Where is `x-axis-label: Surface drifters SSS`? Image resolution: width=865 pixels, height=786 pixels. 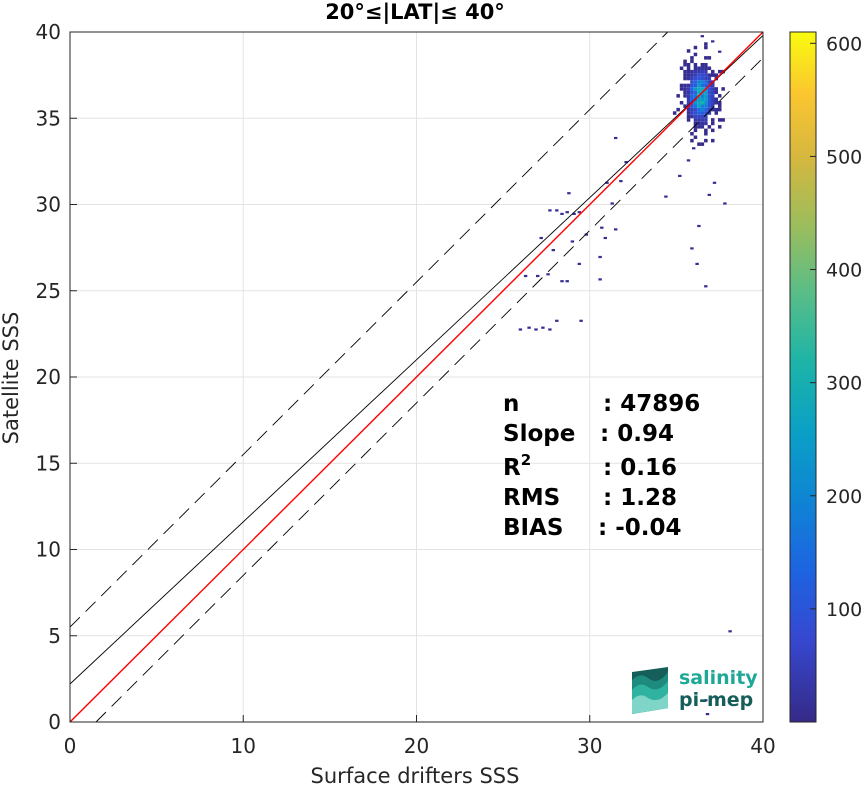
x-axis-label: Surface drifters SSS is located at coordinates (415, 775).